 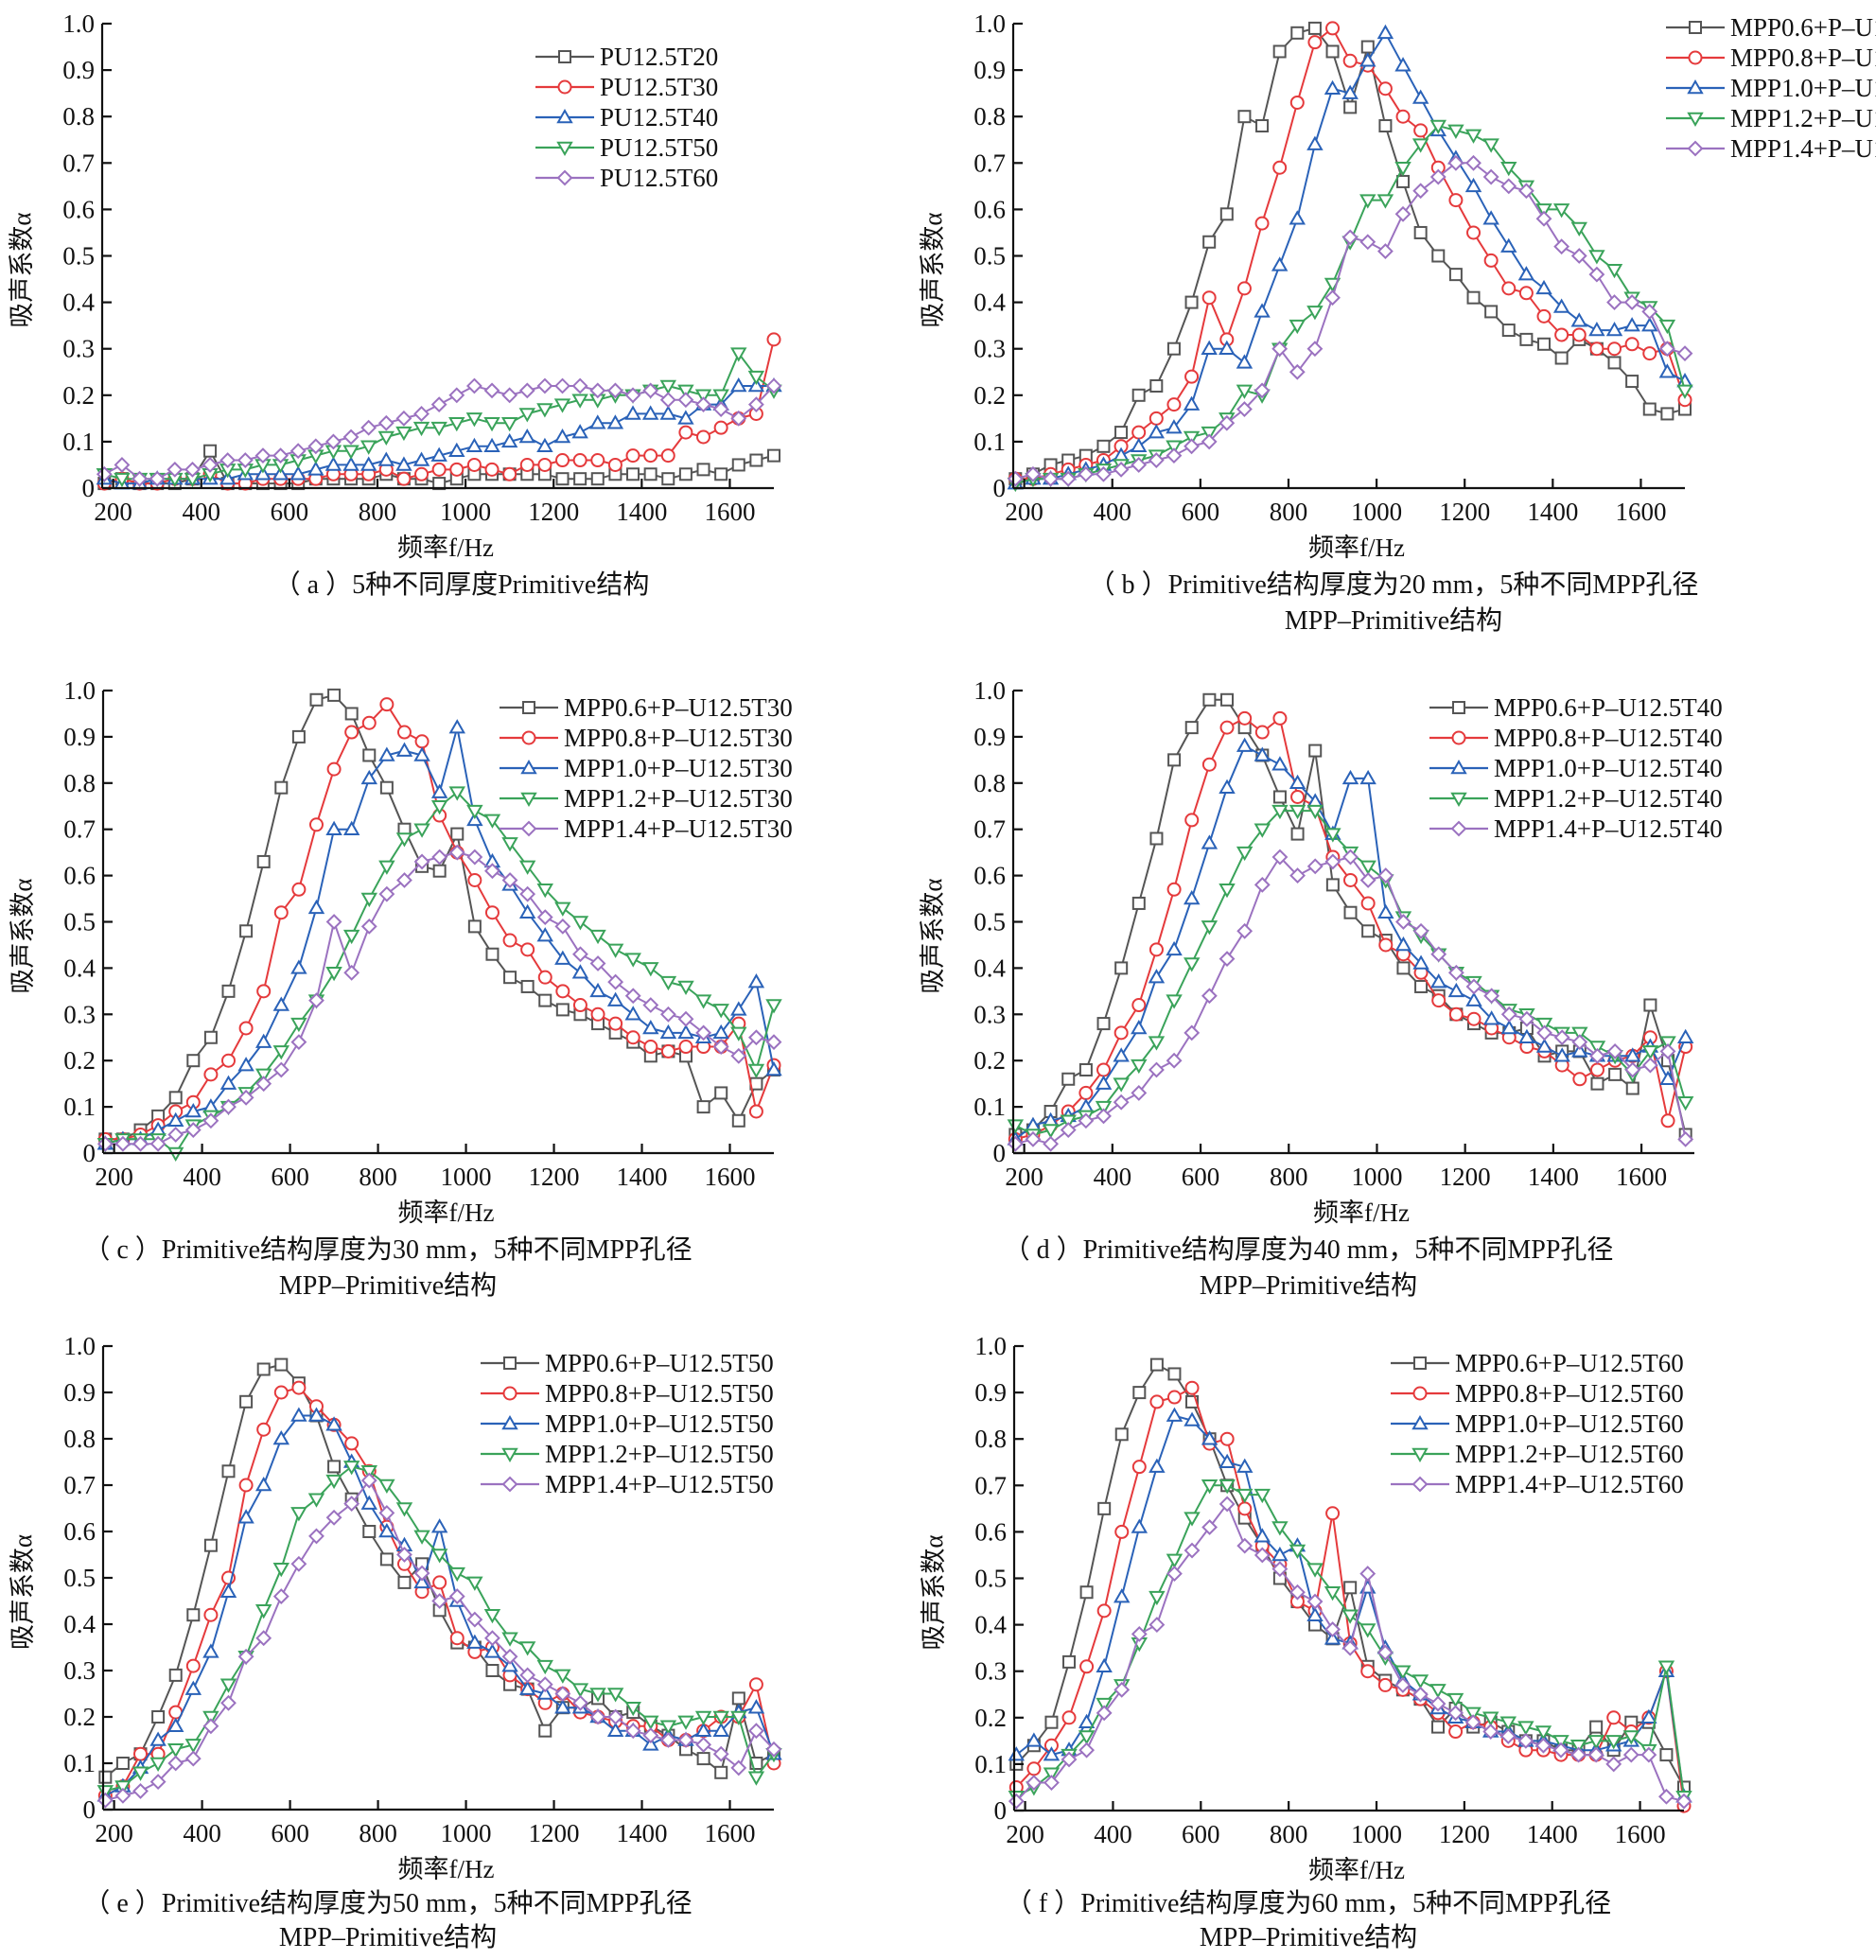 I want to click on y-tick-label-e-7: 0.7, so click(x=79, y=1485).